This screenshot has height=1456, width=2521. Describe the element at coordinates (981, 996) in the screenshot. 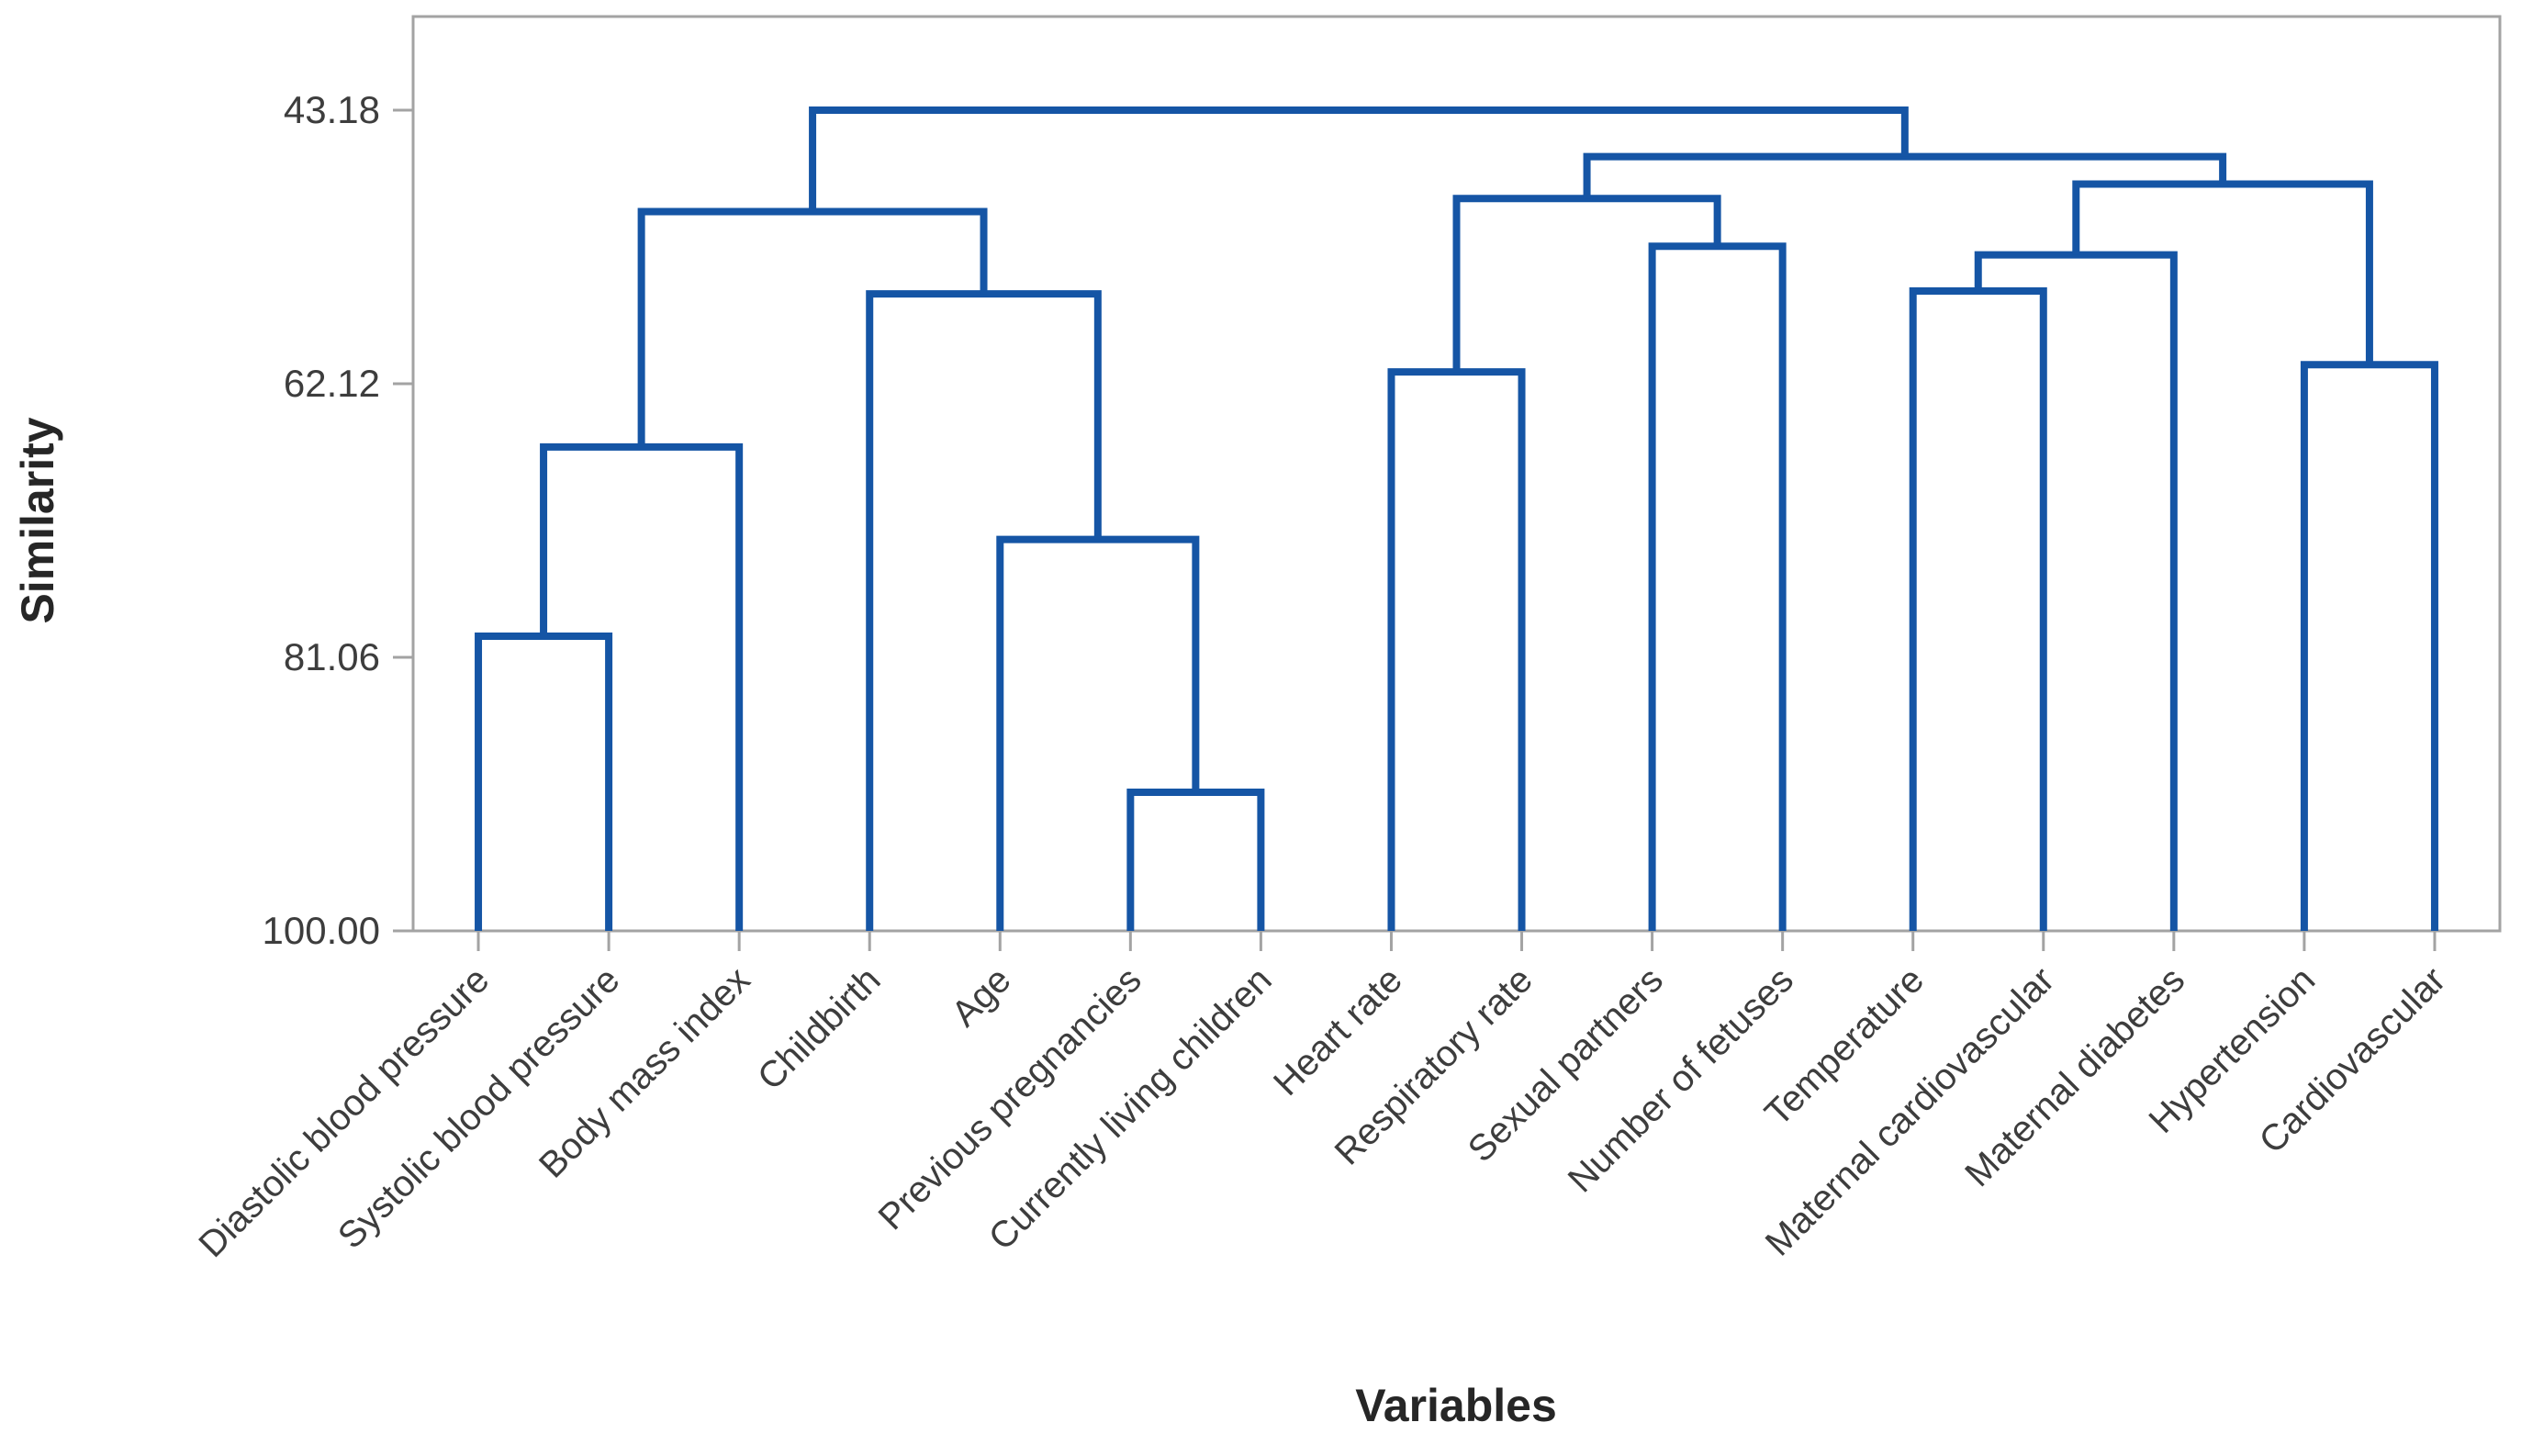

I see `leaf-label: Age` at that location.